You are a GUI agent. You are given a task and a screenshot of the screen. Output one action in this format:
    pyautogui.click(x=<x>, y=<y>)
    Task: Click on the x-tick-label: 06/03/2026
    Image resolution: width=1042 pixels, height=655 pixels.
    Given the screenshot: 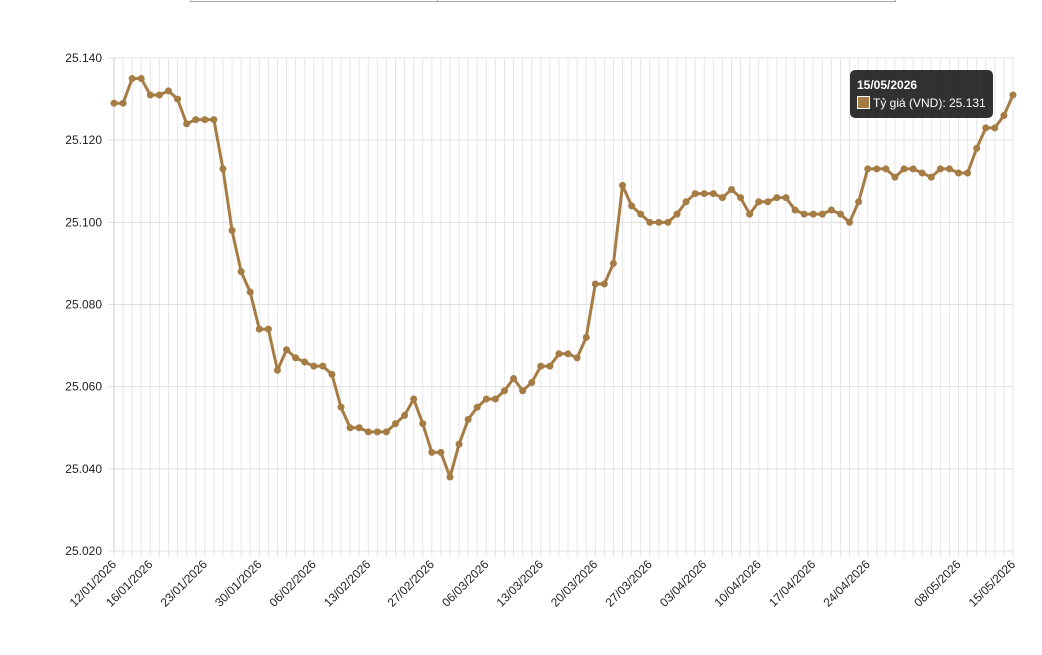 What is the action you would take?
    pyautogui.click(x=465, y=583)
    